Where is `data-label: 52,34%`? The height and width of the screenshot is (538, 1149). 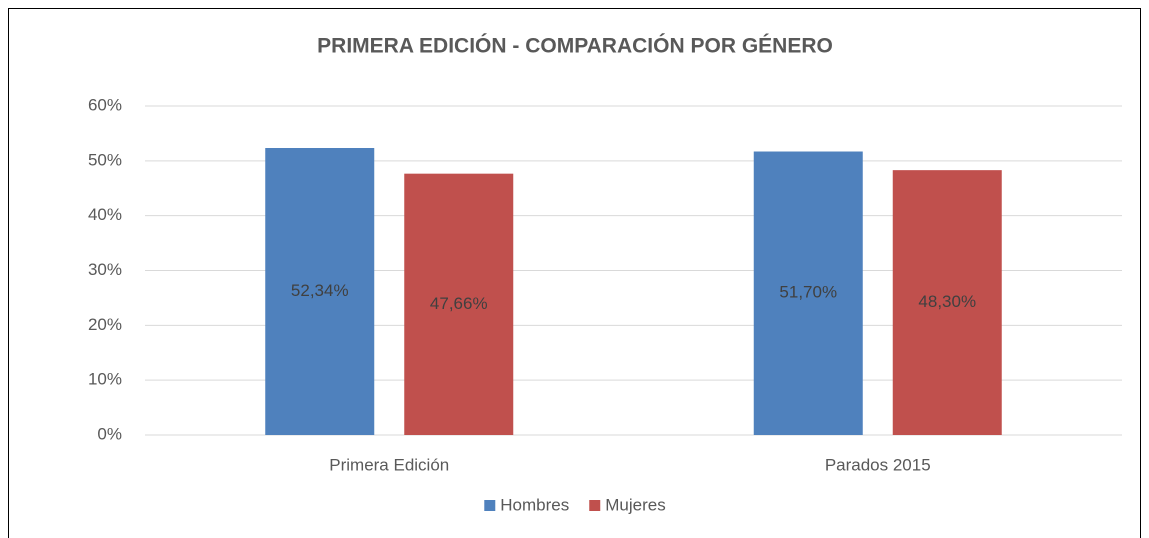 data-label: 52,34% is located at coordinates (320, 290).